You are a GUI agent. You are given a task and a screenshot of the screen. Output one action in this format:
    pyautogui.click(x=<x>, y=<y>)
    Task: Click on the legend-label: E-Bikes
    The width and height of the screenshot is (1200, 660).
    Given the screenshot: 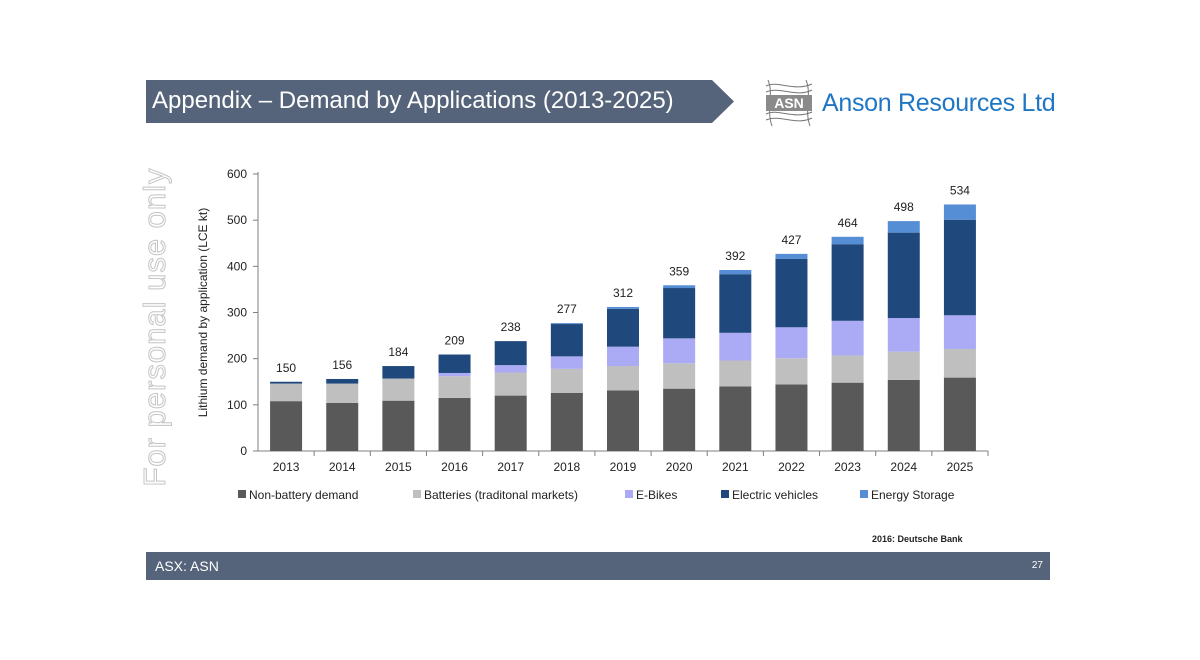 What is the action you would take?
    pyautogui.click(x=656, y=495)
    